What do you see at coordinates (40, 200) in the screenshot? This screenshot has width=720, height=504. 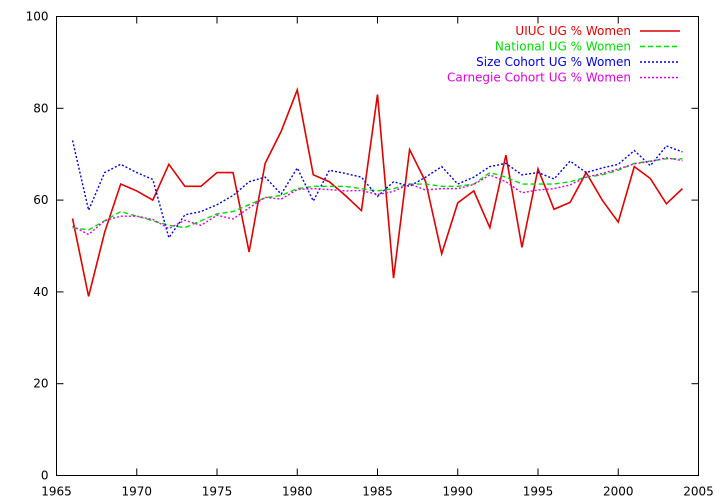 I see `y-tick-label: 60` at bounding box center [40, 200].